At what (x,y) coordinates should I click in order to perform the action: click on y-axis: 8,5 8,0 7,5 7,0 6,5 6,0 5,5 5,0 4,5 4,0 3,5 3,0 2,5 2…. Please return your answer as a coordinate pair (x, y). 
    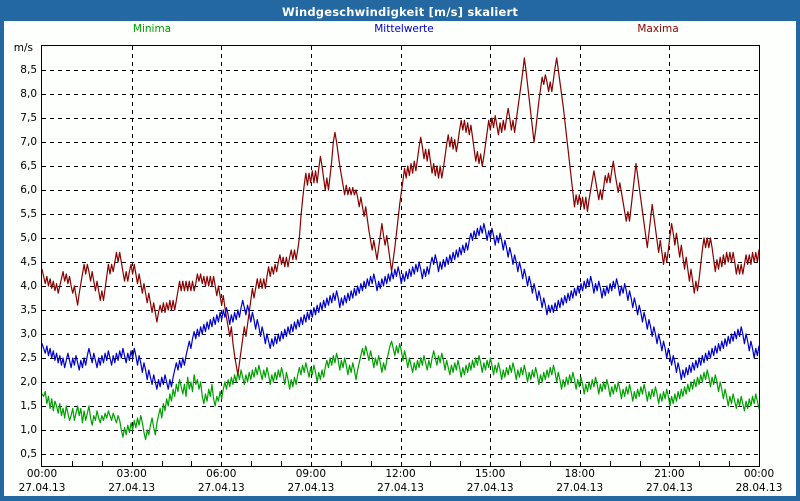
    Looking at the image, I should click on (20, 256).